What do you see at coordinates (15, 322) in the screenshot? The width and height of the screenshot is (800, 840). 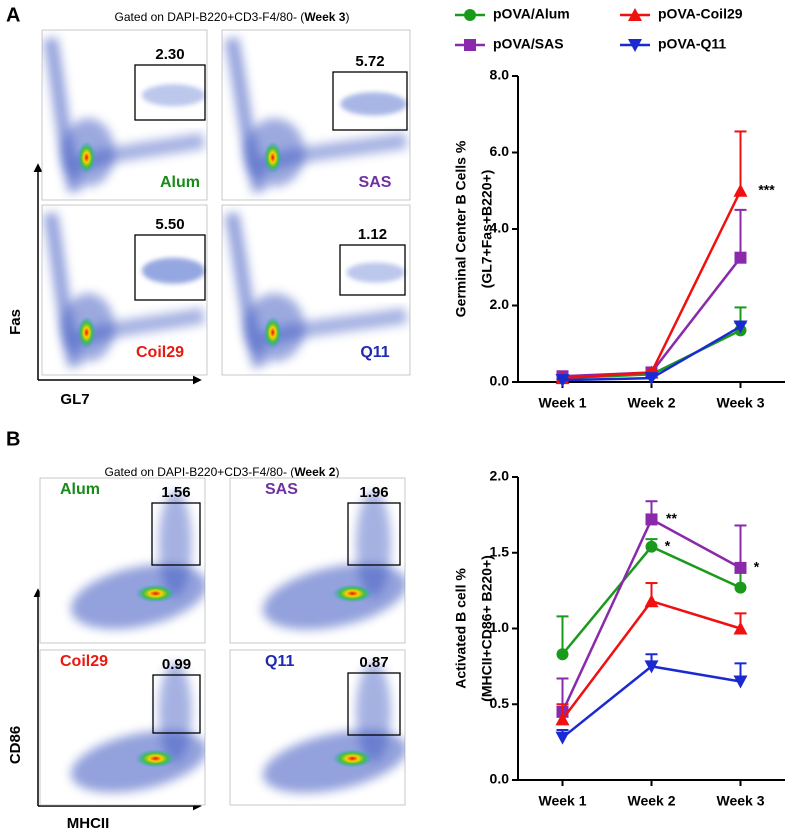 I see `flow-y-axis: Fas` at bounding box center [15, 322].